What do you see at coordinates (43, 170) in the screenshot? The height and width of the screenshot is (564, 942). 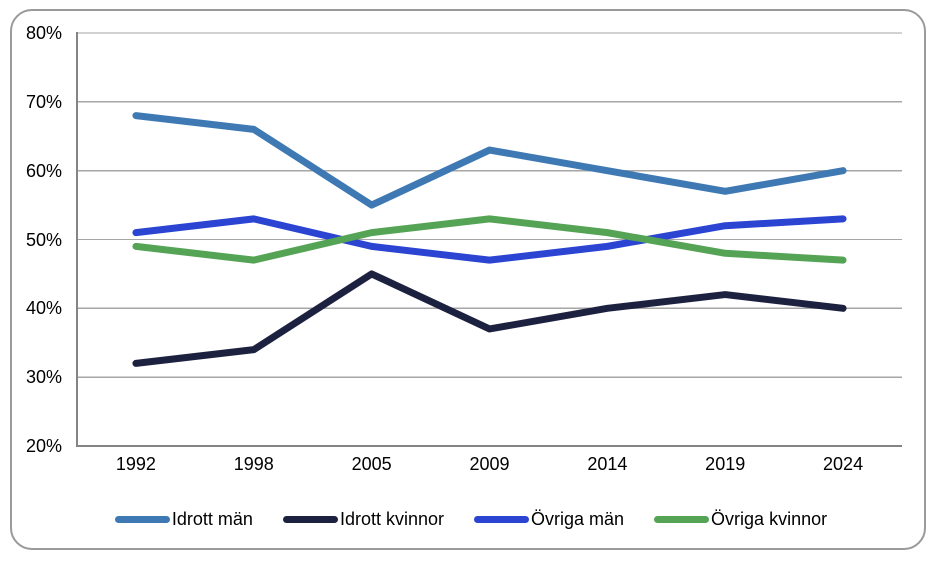 I see `y-tick-label: 60%` at bounding box center [43, 170].